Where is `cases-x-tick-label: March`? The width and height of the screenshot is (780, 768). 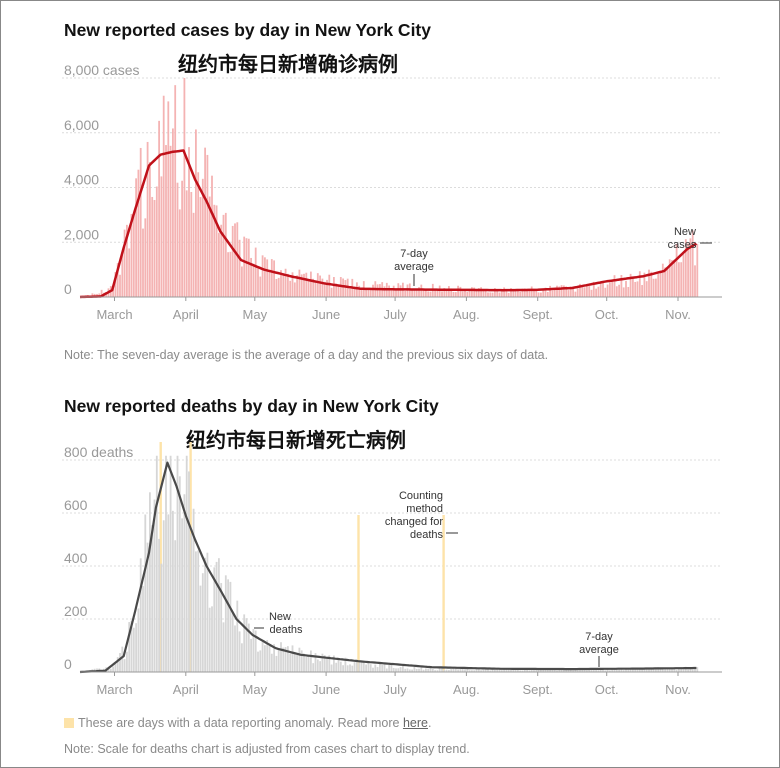
cases-x-tick-label: March is located at coordinates (114, 314).